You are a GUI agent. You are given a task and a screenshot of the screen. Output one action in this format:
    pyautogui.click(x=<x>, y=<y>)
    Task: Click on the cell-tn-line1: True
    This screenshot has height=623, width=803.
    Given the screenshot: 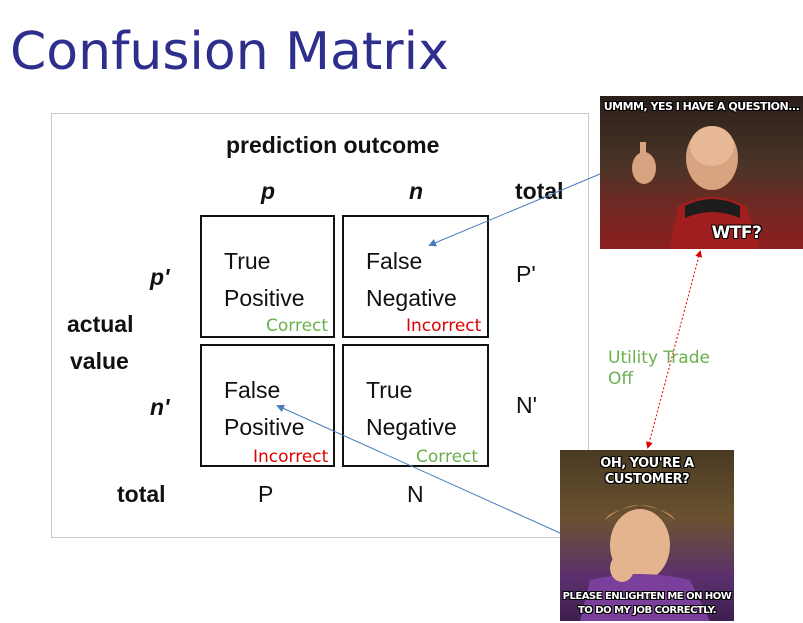 What is the action you would take?
    pyautogui.click(x=389, y=390)
    